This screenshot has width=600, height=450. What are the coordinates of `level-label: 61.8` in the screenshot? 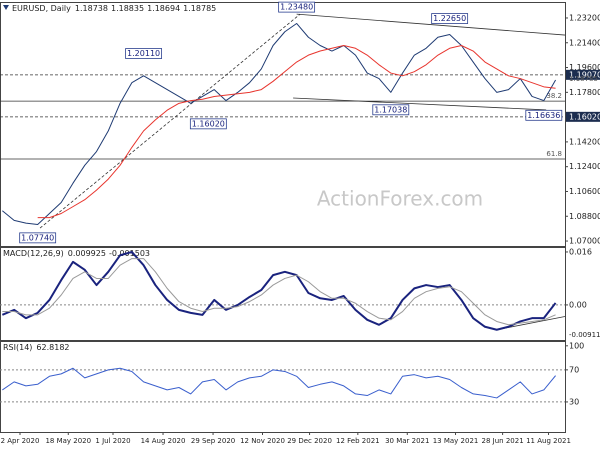 It's located at (554, 154).